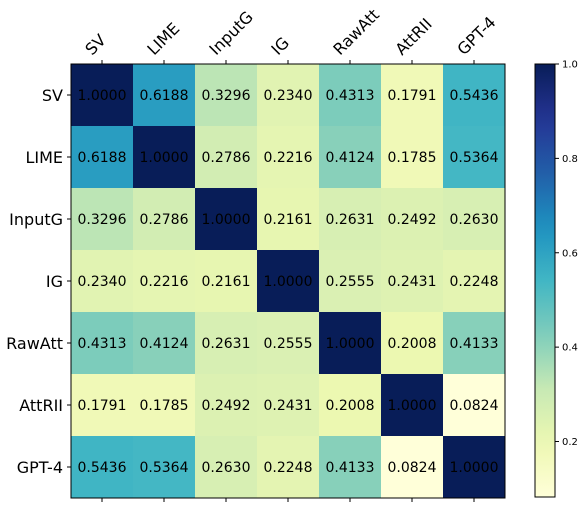 This screenshot has width=585, height=510. Describe the element at coordinates (570, 442) in the screenshot. I see `colorbar-tick-label: 0.2` at that location.